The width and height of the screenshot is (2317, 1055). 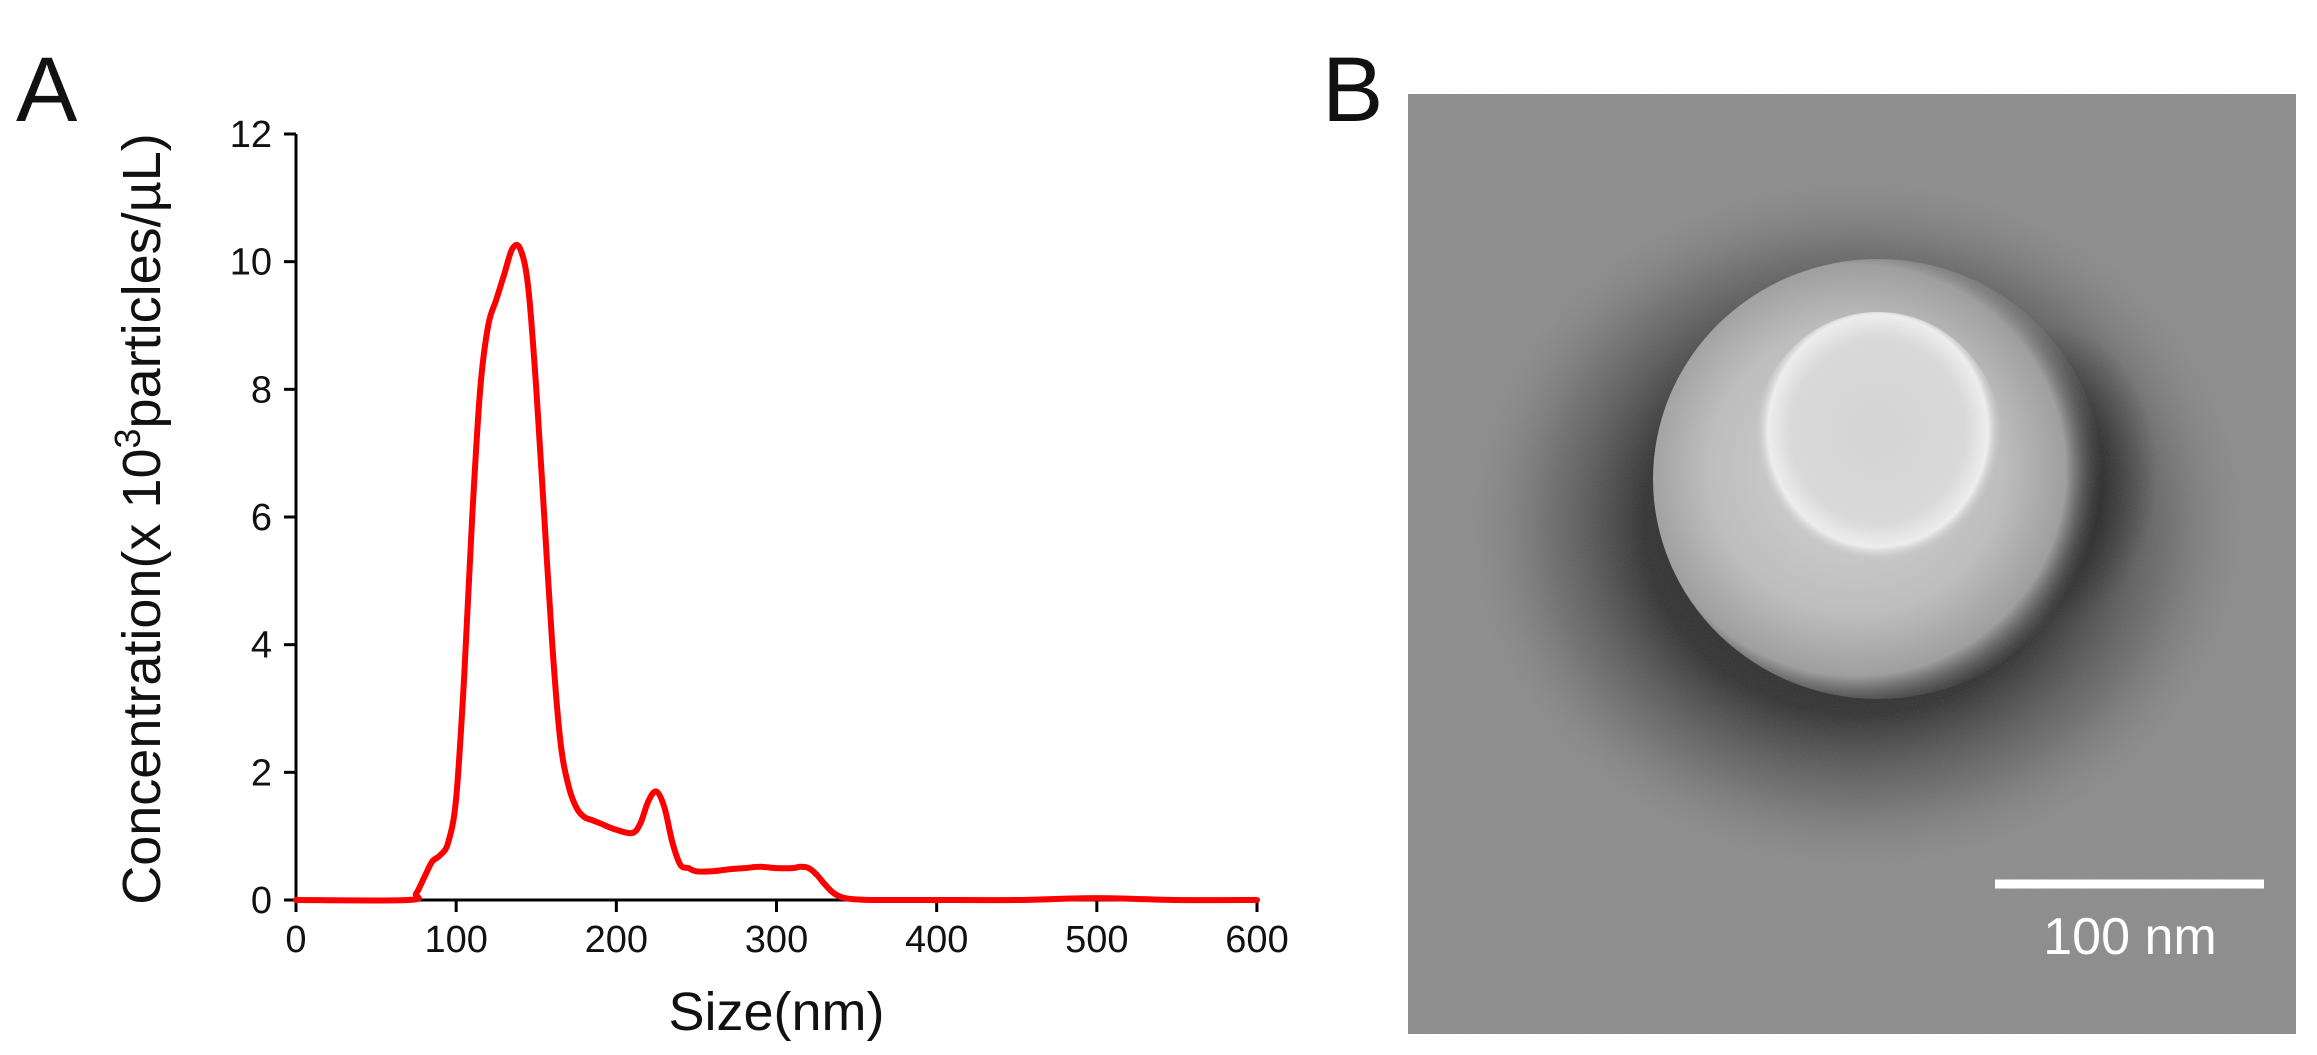 I want to click on y-tick-label: 4, so click(x=261, y=646).